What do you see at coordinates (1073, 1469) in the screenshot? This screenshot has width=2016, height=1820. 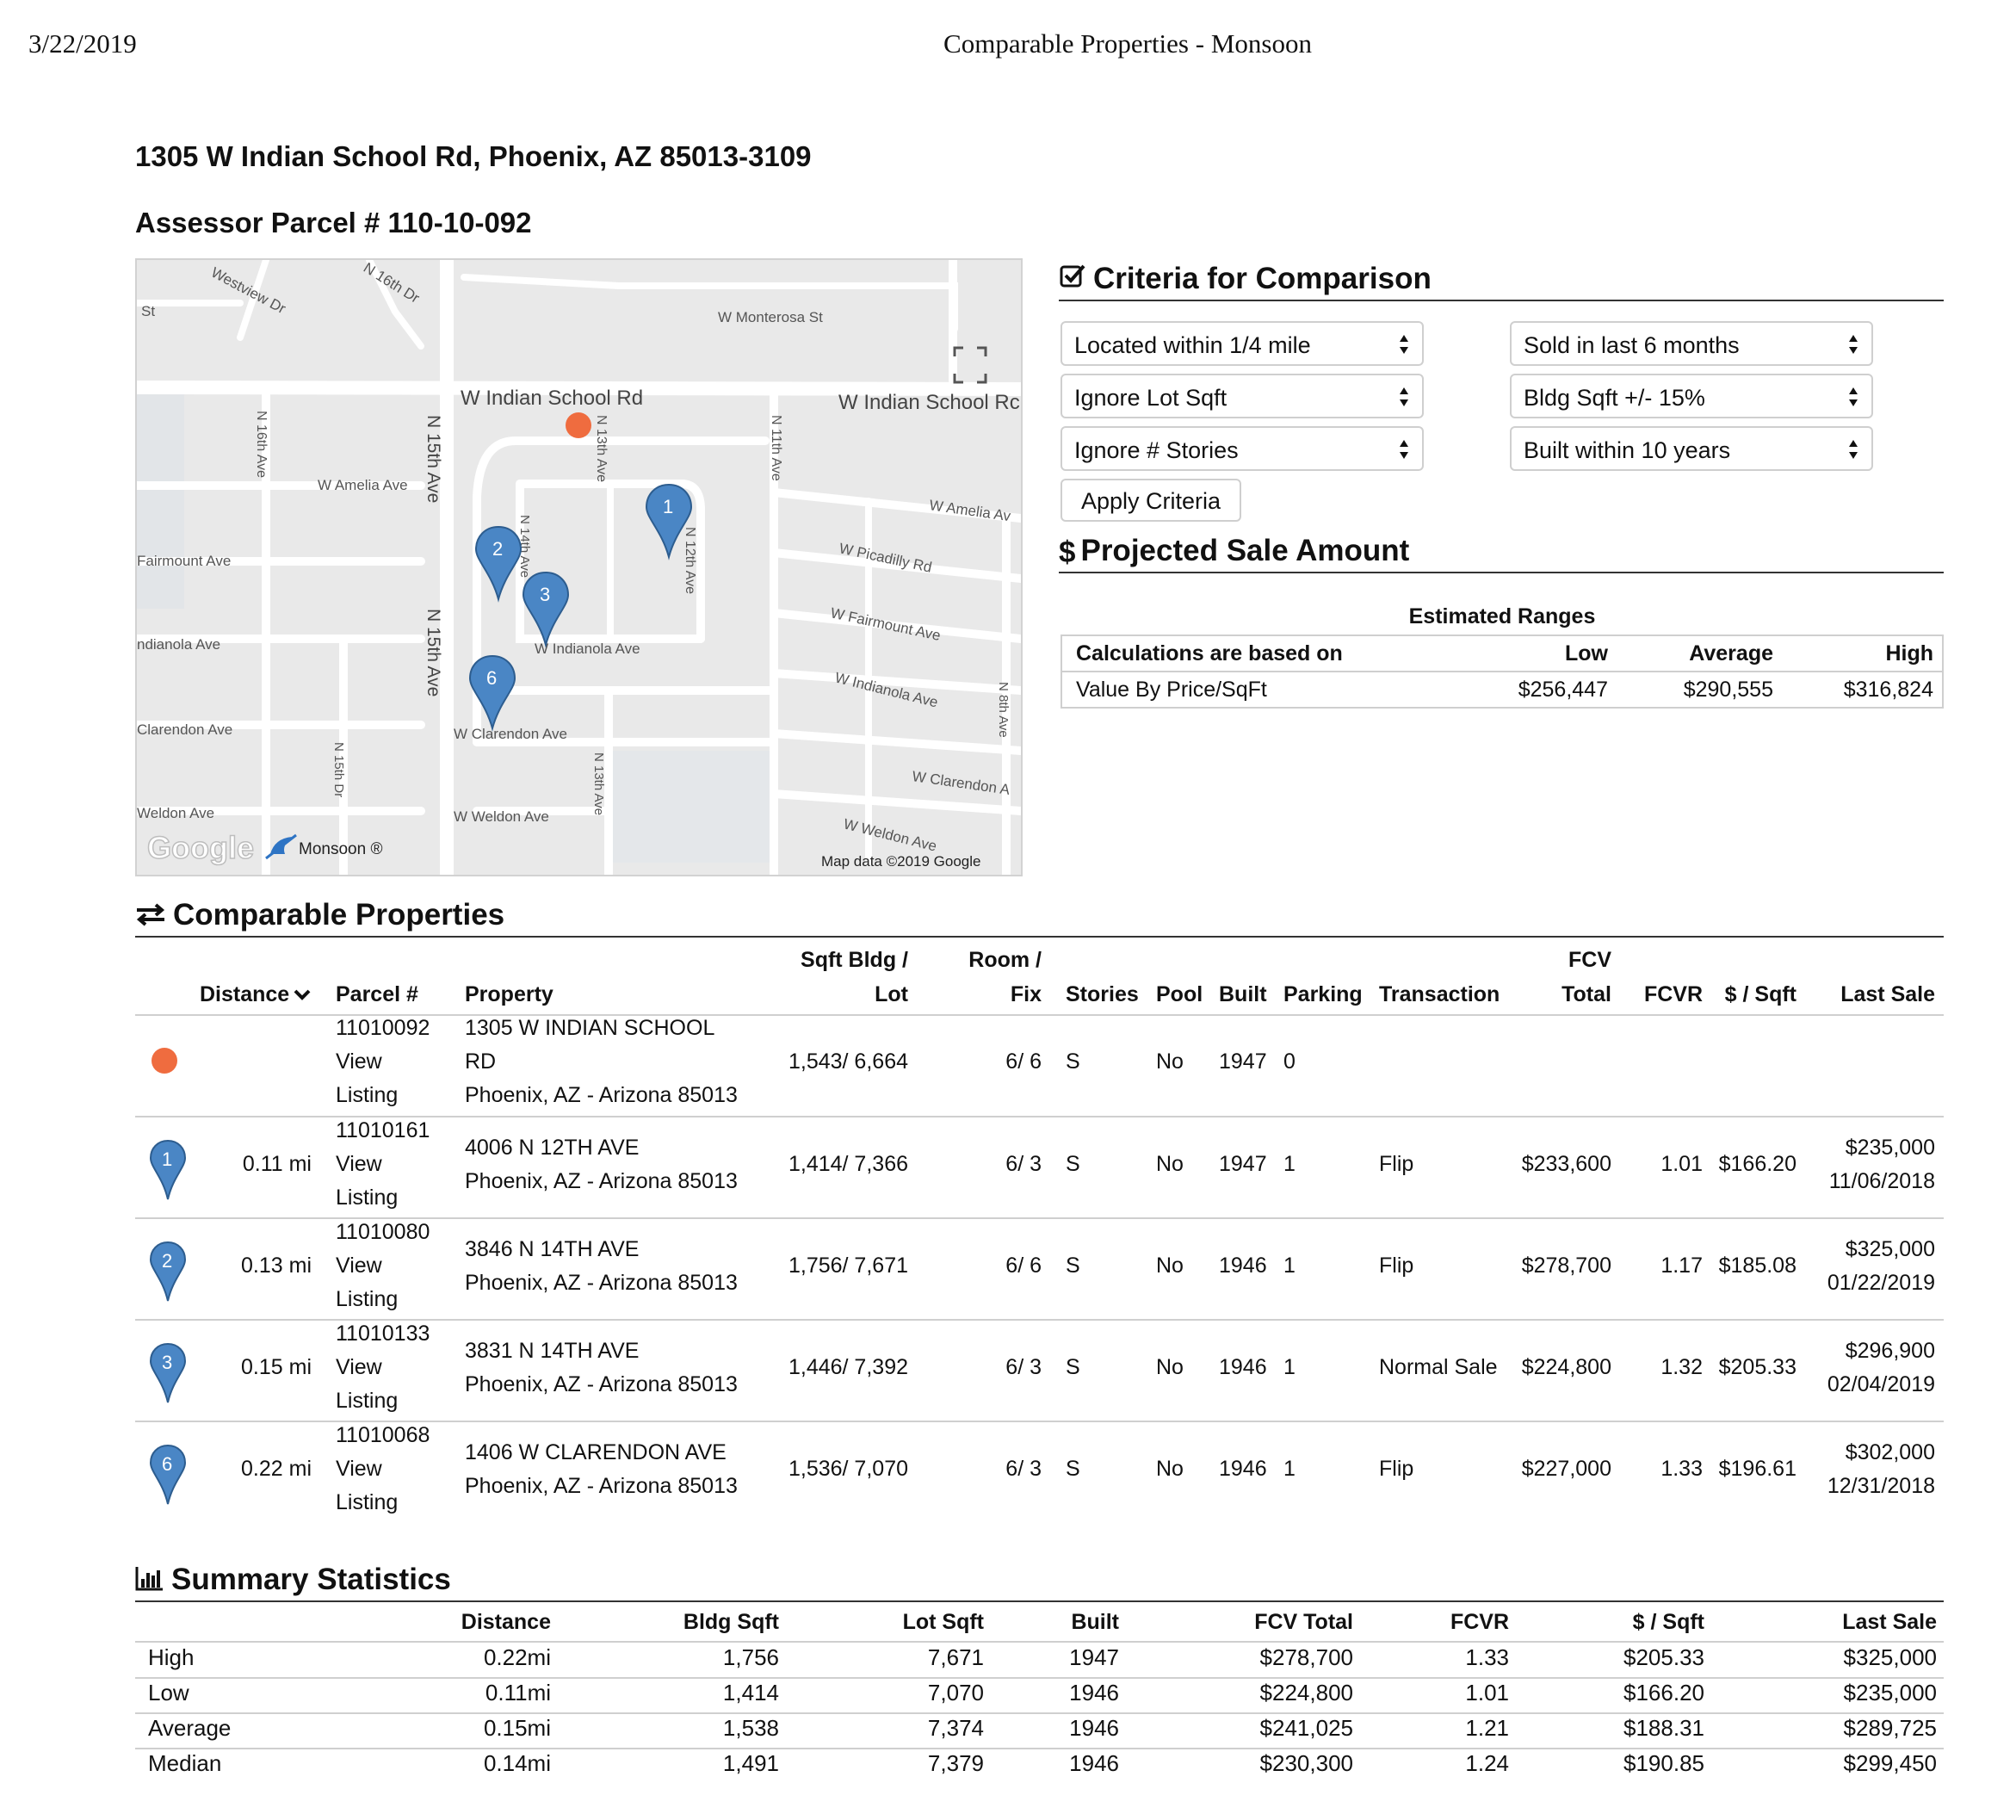 I see `stories-value: S` at bounding box center [1073, 1469].